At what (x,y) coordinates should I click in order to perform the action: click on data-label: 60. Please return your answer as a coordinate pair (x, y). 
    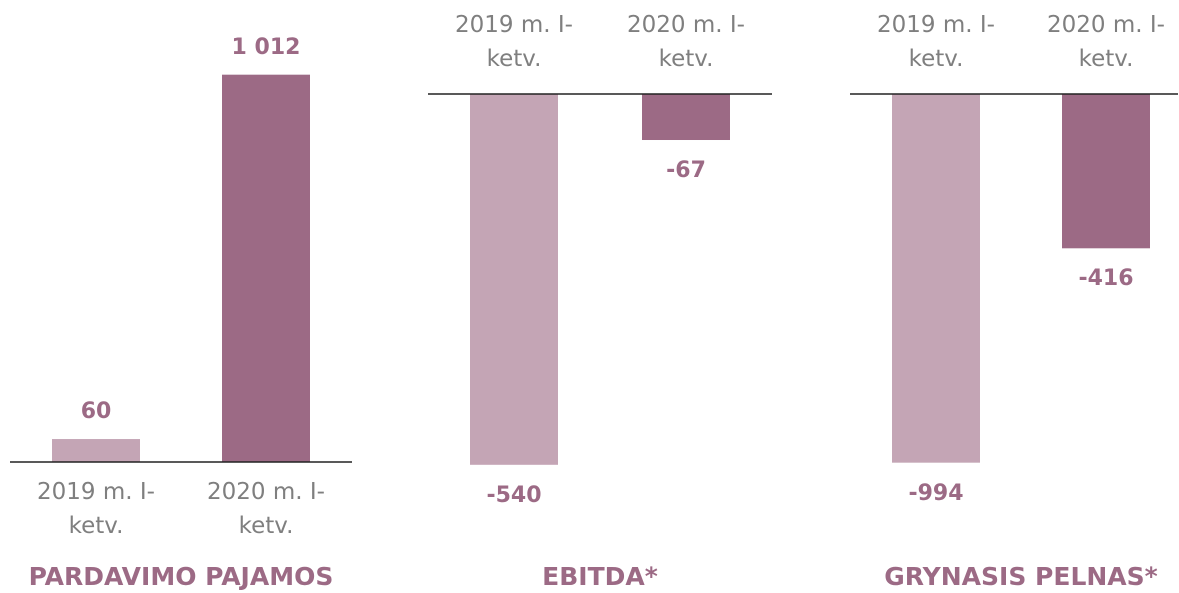
    Looking at the image, I should click on (96, 412).